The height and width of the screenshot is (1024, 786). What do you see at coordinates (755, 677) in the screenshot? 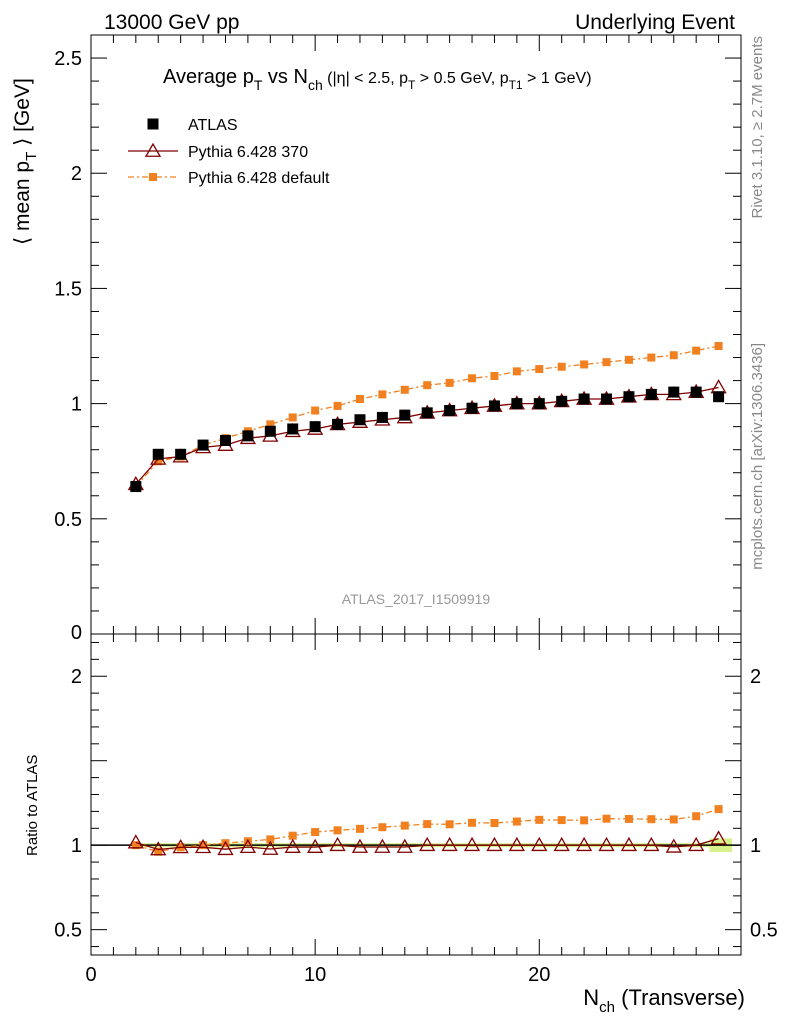
I see `ratio-y-tick-label-right: 2` at bounding box center [755, 677].